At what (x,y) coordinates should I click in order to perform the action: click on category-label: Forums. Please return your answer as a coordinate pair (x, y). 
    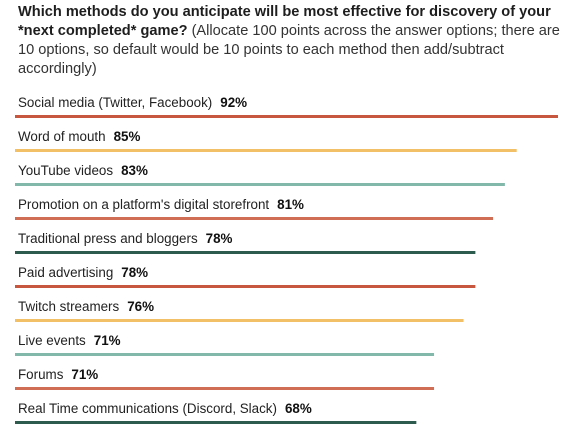
    Looking at the image, I should click on (41, 374).